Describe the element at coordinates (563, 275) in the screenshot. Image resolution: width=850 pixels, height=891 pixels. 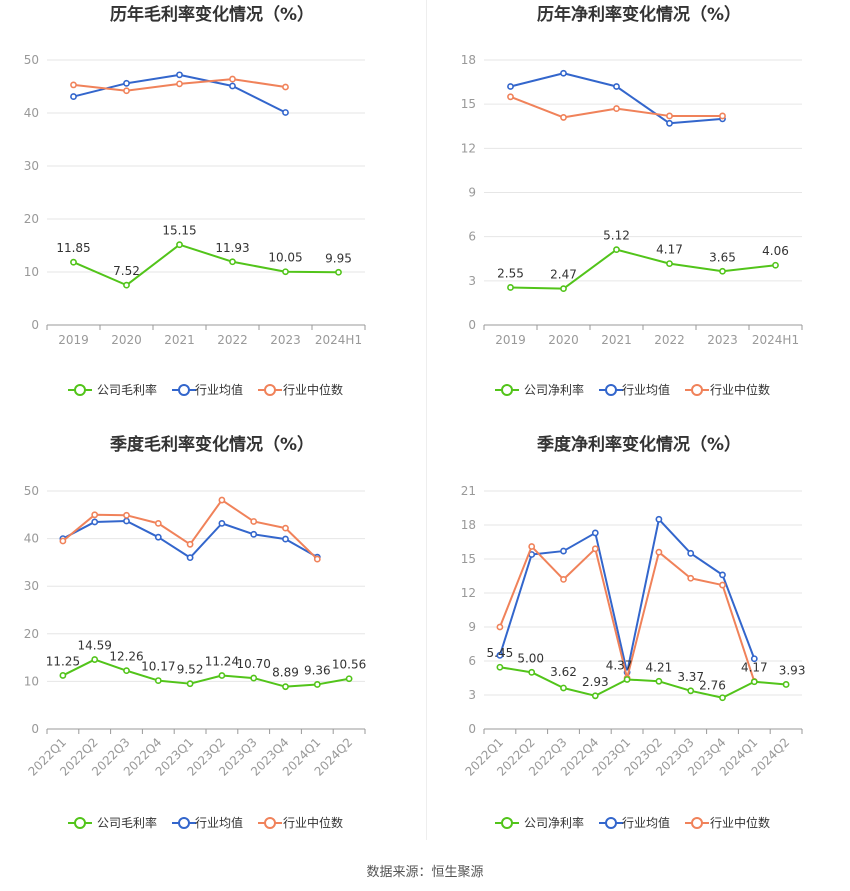
I see `data-label: 2.47` at that location.